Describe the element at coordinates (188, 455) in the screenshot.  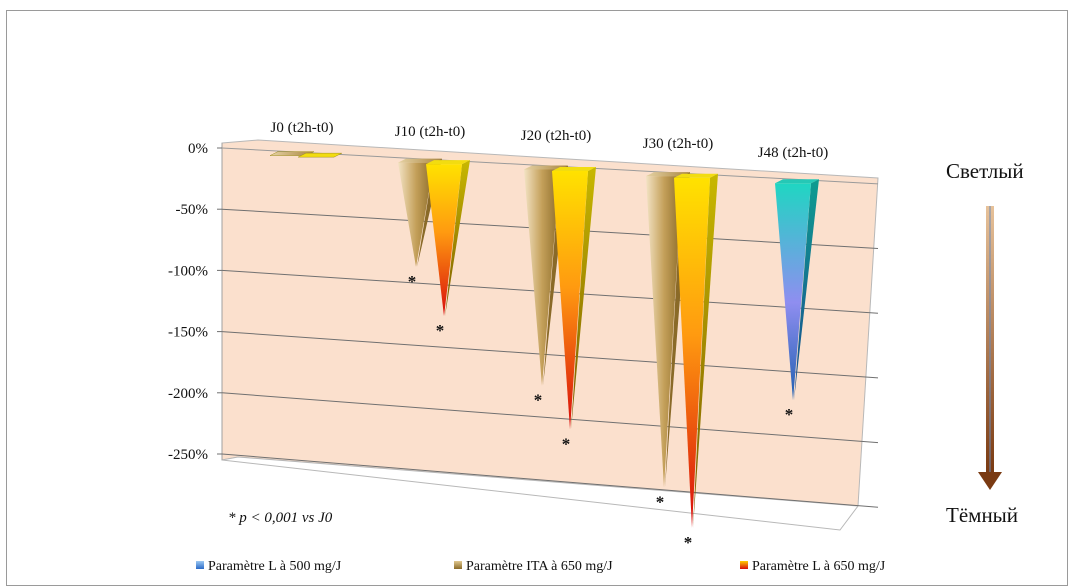
I see `y-tick-label: -250%` at that location.